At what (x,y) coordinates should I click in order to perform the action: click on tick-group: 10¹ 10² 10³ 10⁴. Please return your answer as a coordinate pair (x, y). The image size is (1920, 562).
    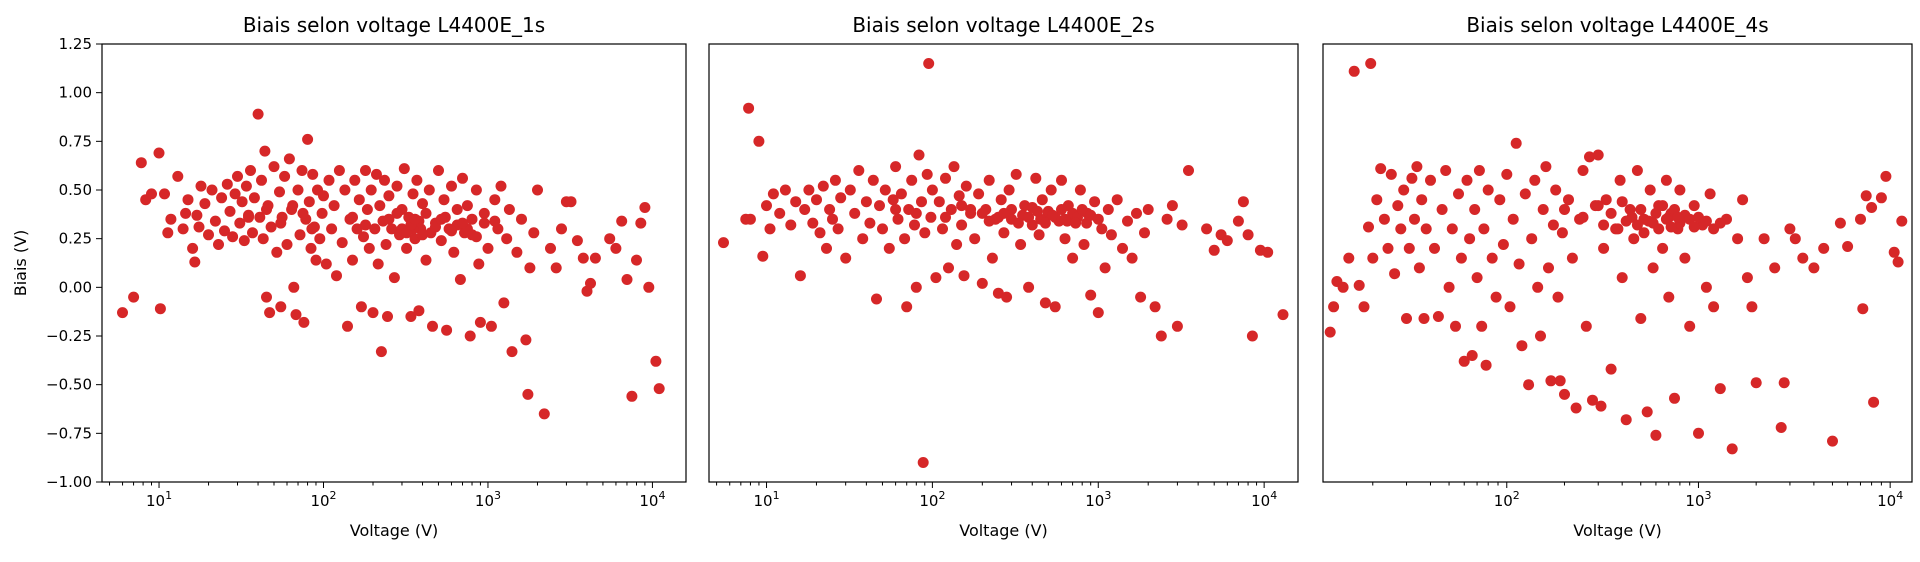
    Looking at the image, I should click on (996, 496).